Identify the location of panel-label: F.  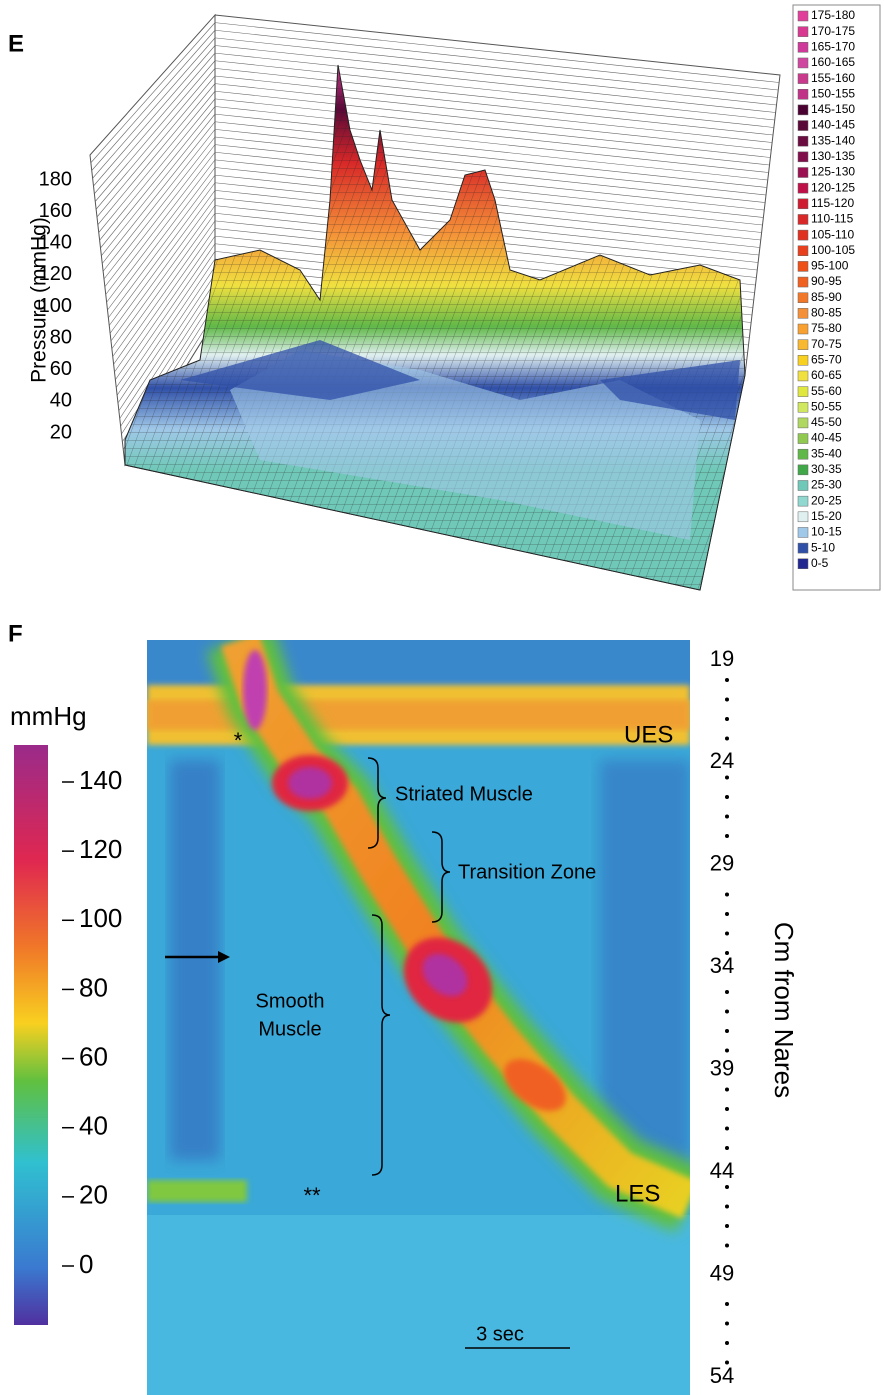
(15, 633).